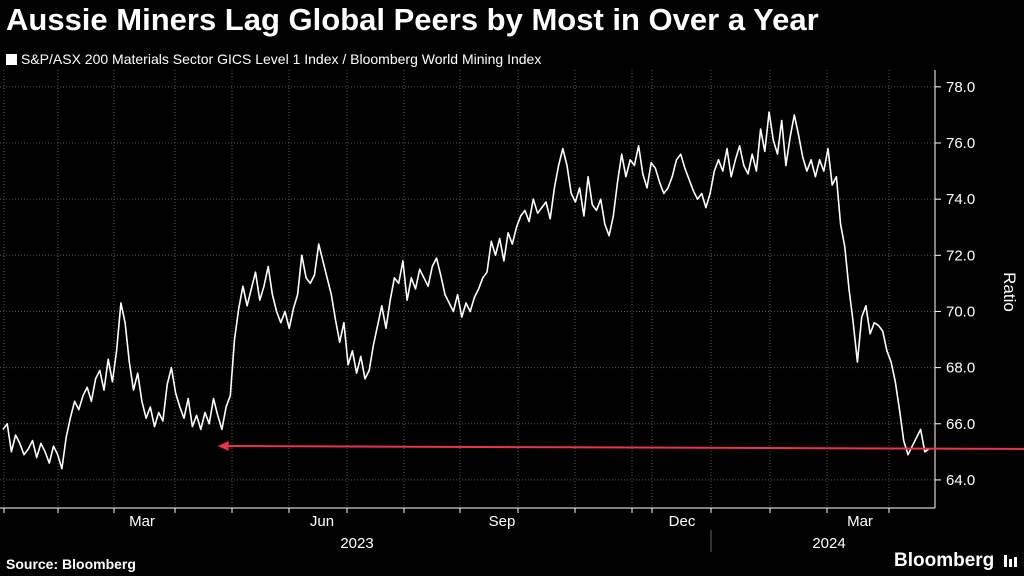 The image size is (1024, 576). I want to click on y-tick-label: 70.0, so click(960, 311).